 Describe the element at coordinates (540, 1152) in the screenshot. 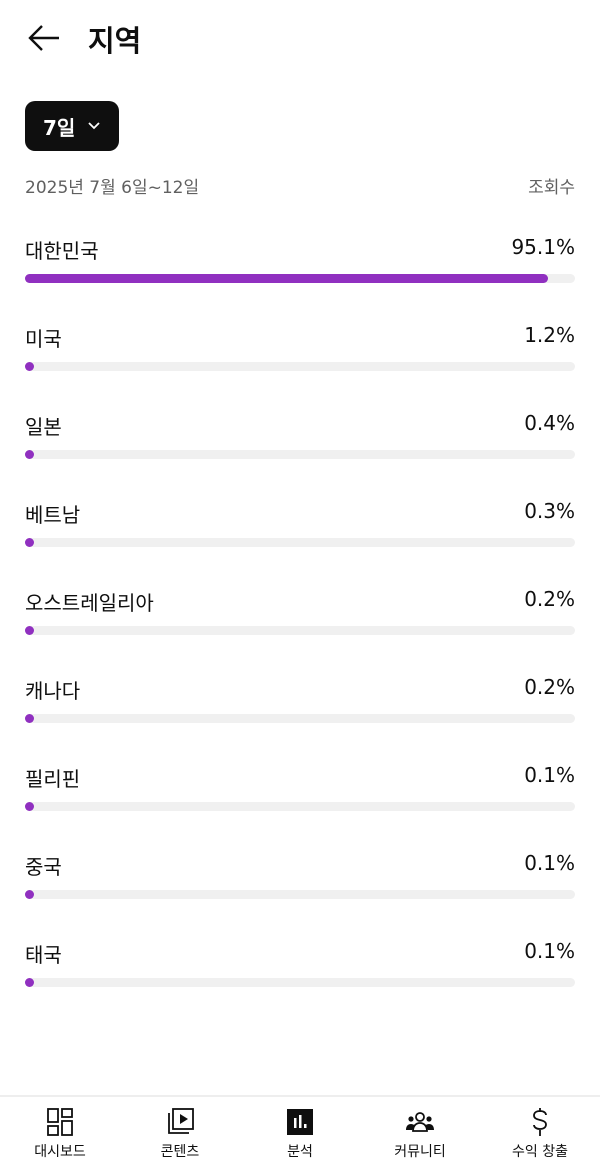

I see `nav-label: 수익 창출` at that location.